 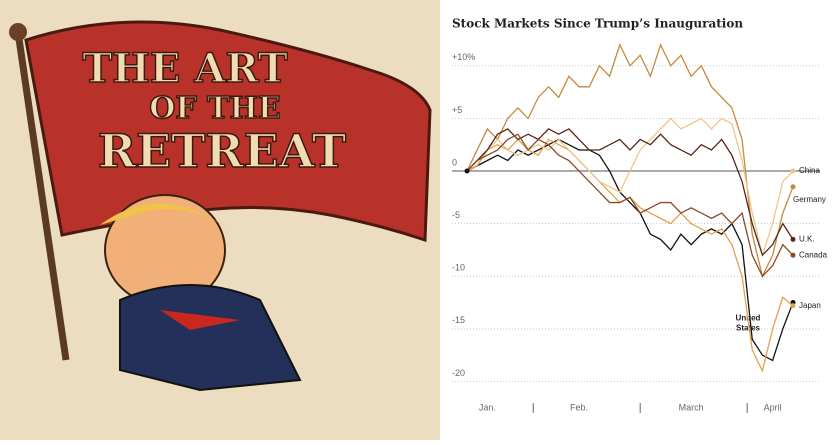 I want to click on series-label: Canada, so click(x=813, y=254).